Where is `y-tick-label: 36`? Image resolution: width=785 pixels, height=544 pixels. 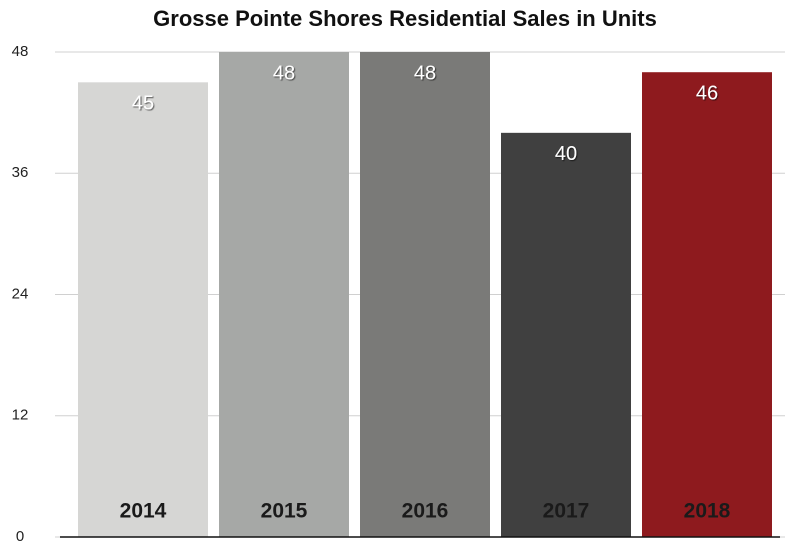 y-tick-label: 36 is located at coordinates (20, 172).